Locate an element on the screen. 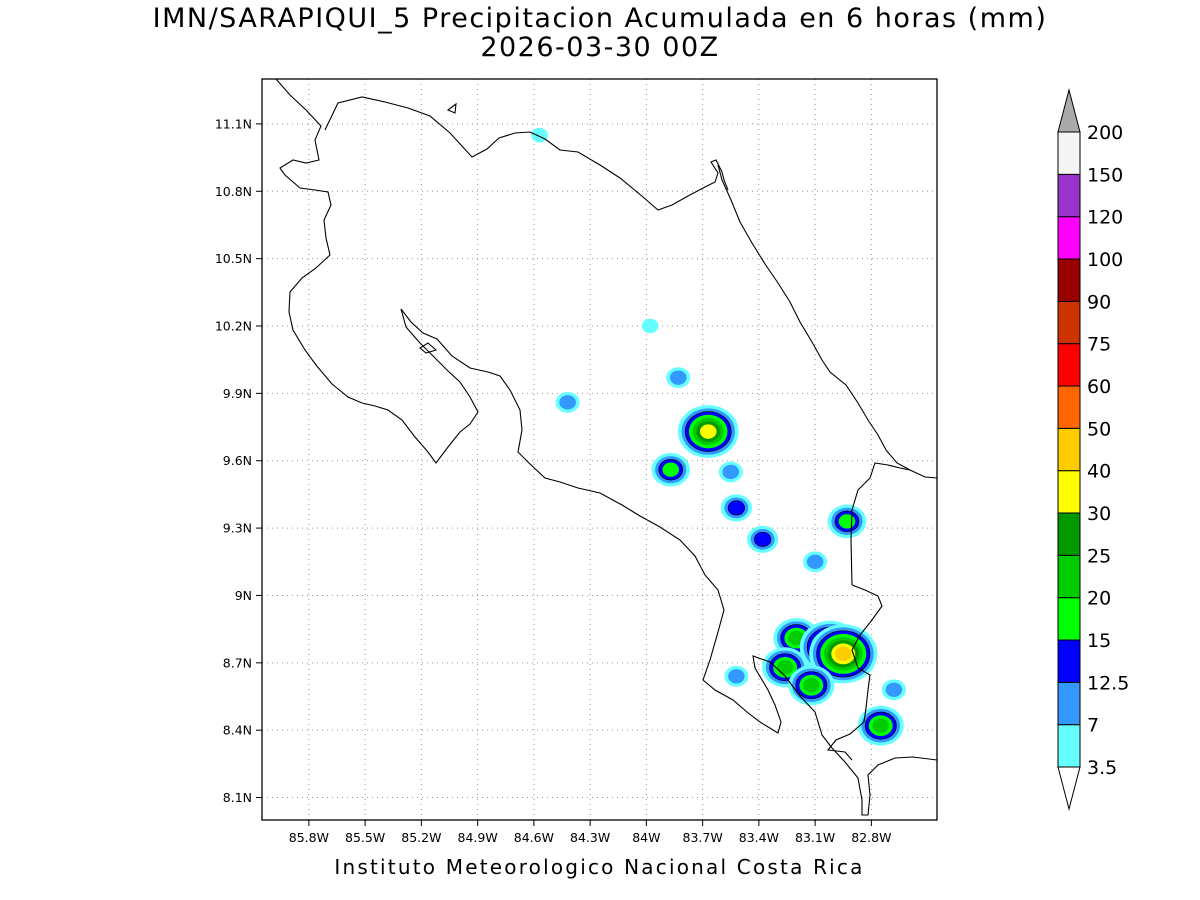 This screenshot has width=1200, height=900. y-tick-label: 10.8N is located at coordinates (233, 191).